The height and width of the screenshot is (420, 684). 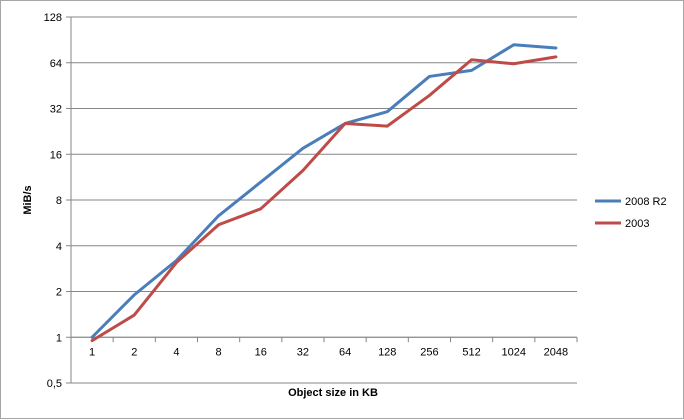 What do you see at coordinates (261, 352) in the screenshot?
I see `x-tick-label: 16` at bounding box center [261, 352].